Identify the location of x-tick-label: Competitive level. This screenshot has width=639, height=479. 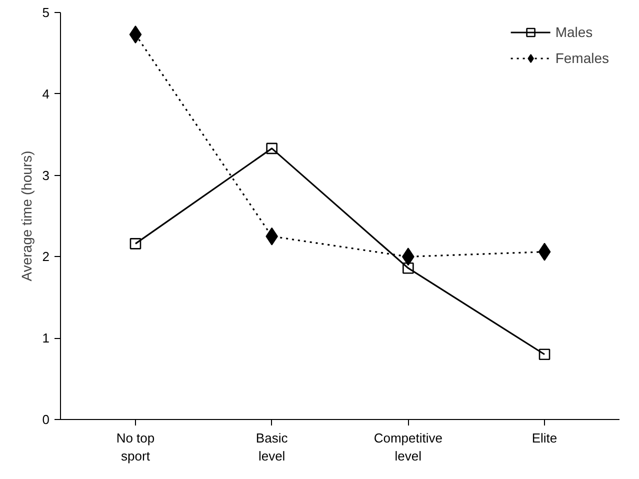
(408, 447).